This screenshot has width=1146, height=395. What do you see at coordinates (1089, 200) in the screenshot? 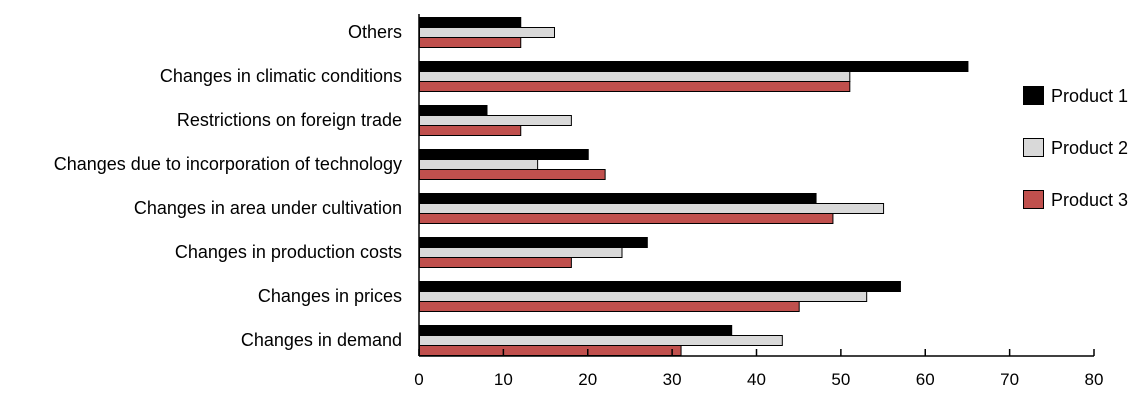
I see `legend-label-product-3: Product 3` at bounding box center [1089, 200].